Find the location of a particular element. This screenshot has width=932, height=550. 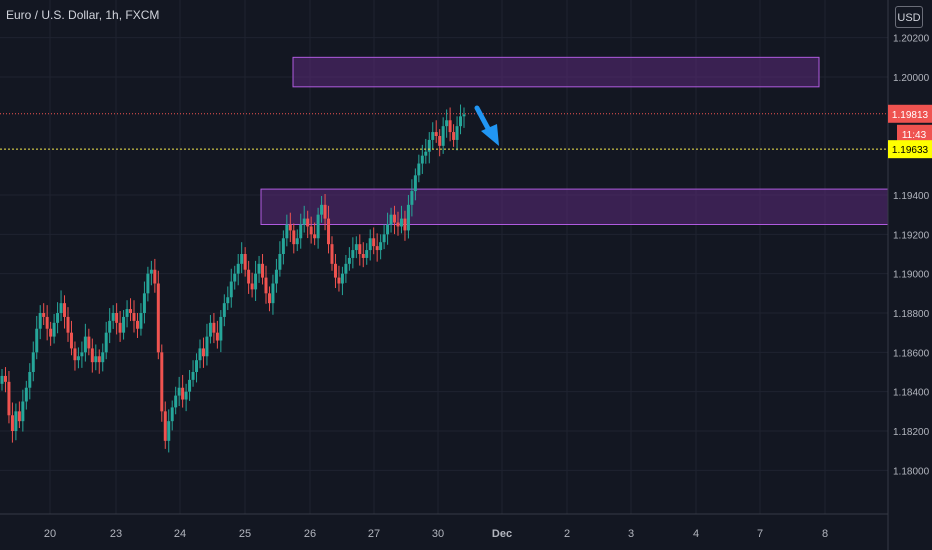

x-tick-label: 30 is located at coordinates (438, 534).